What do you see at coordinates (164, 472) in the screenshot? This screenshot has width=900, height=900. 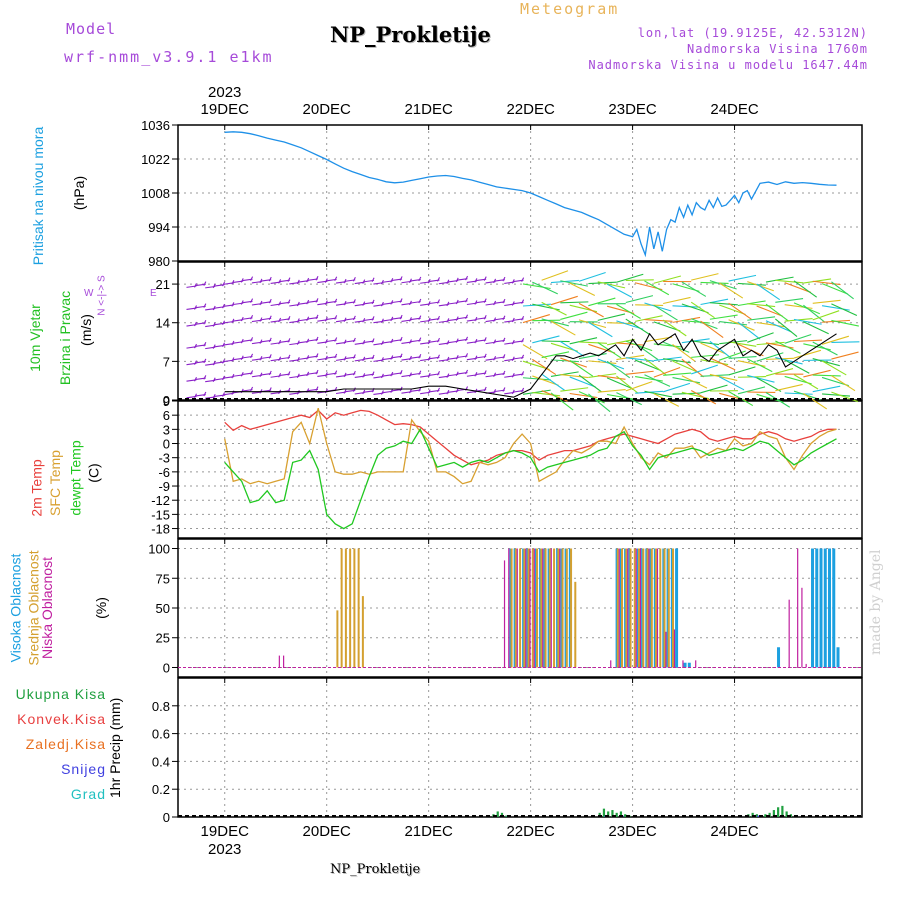 I see `y-tick-label: -6` at bounding box center [164, 472].